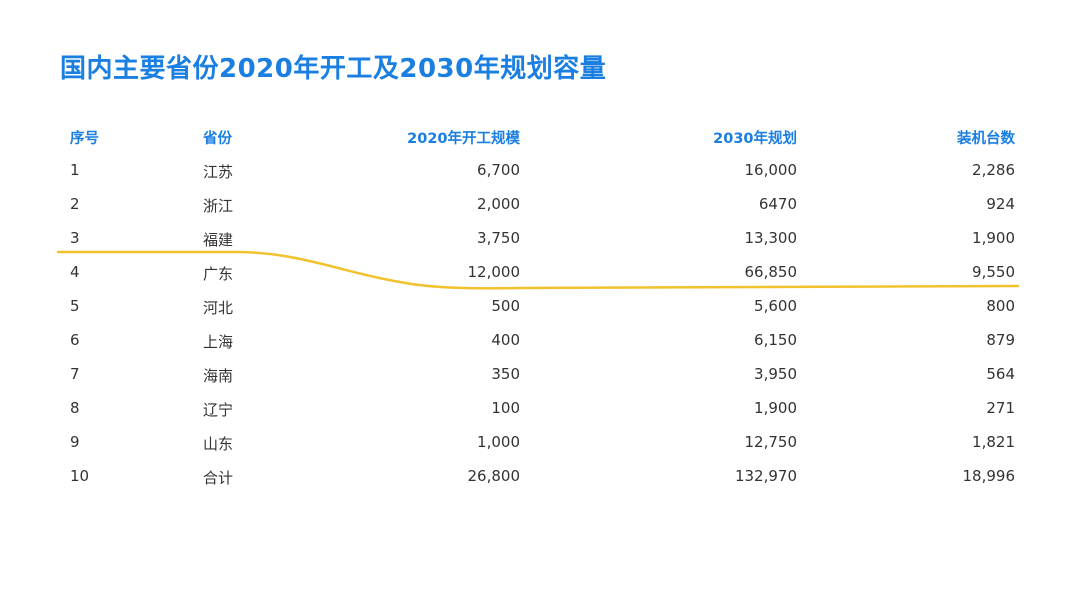 The image size is (1080, 608). Describe the element at coordinates (542, 373) in the screenshot. I see `table-row: 7 海南 350 3,950 564` at that location.